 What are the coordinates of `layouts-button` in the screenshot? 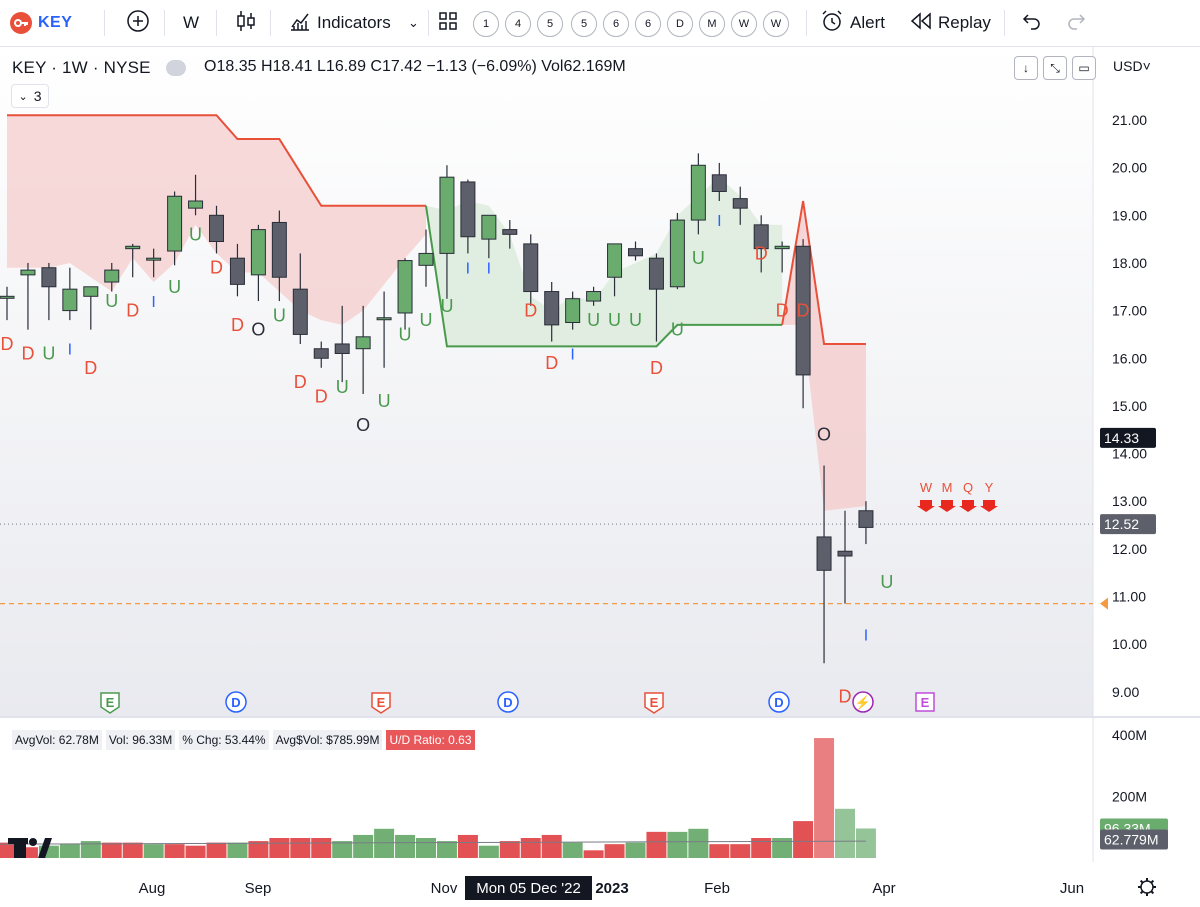 It's located at (448, 23).